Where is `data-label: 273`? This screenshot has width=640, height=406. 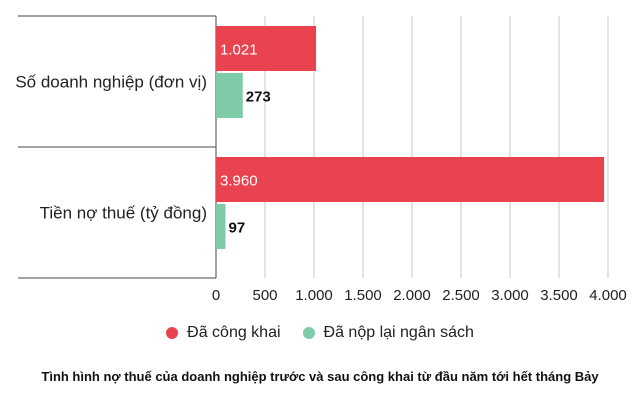
data-label: 273 is located at coordinates (258, 97).